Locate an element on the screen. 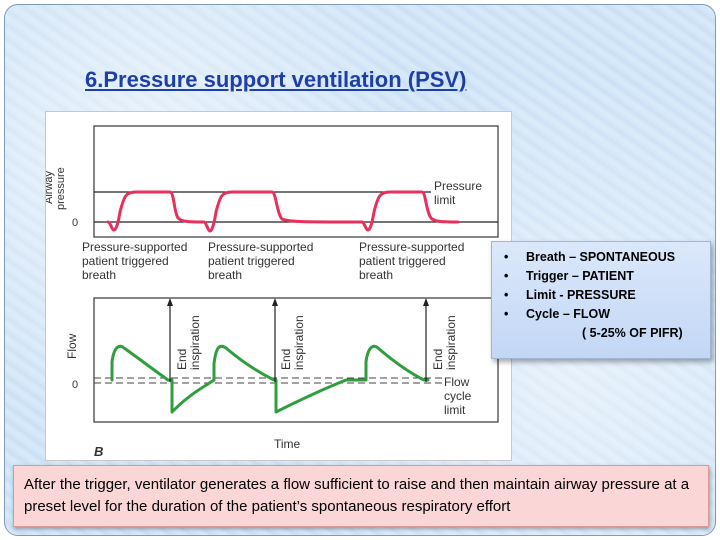 The width and height of the screenshot is (720, 540). end-insp-label-1-line1: End is located at coordinates (182, 359).